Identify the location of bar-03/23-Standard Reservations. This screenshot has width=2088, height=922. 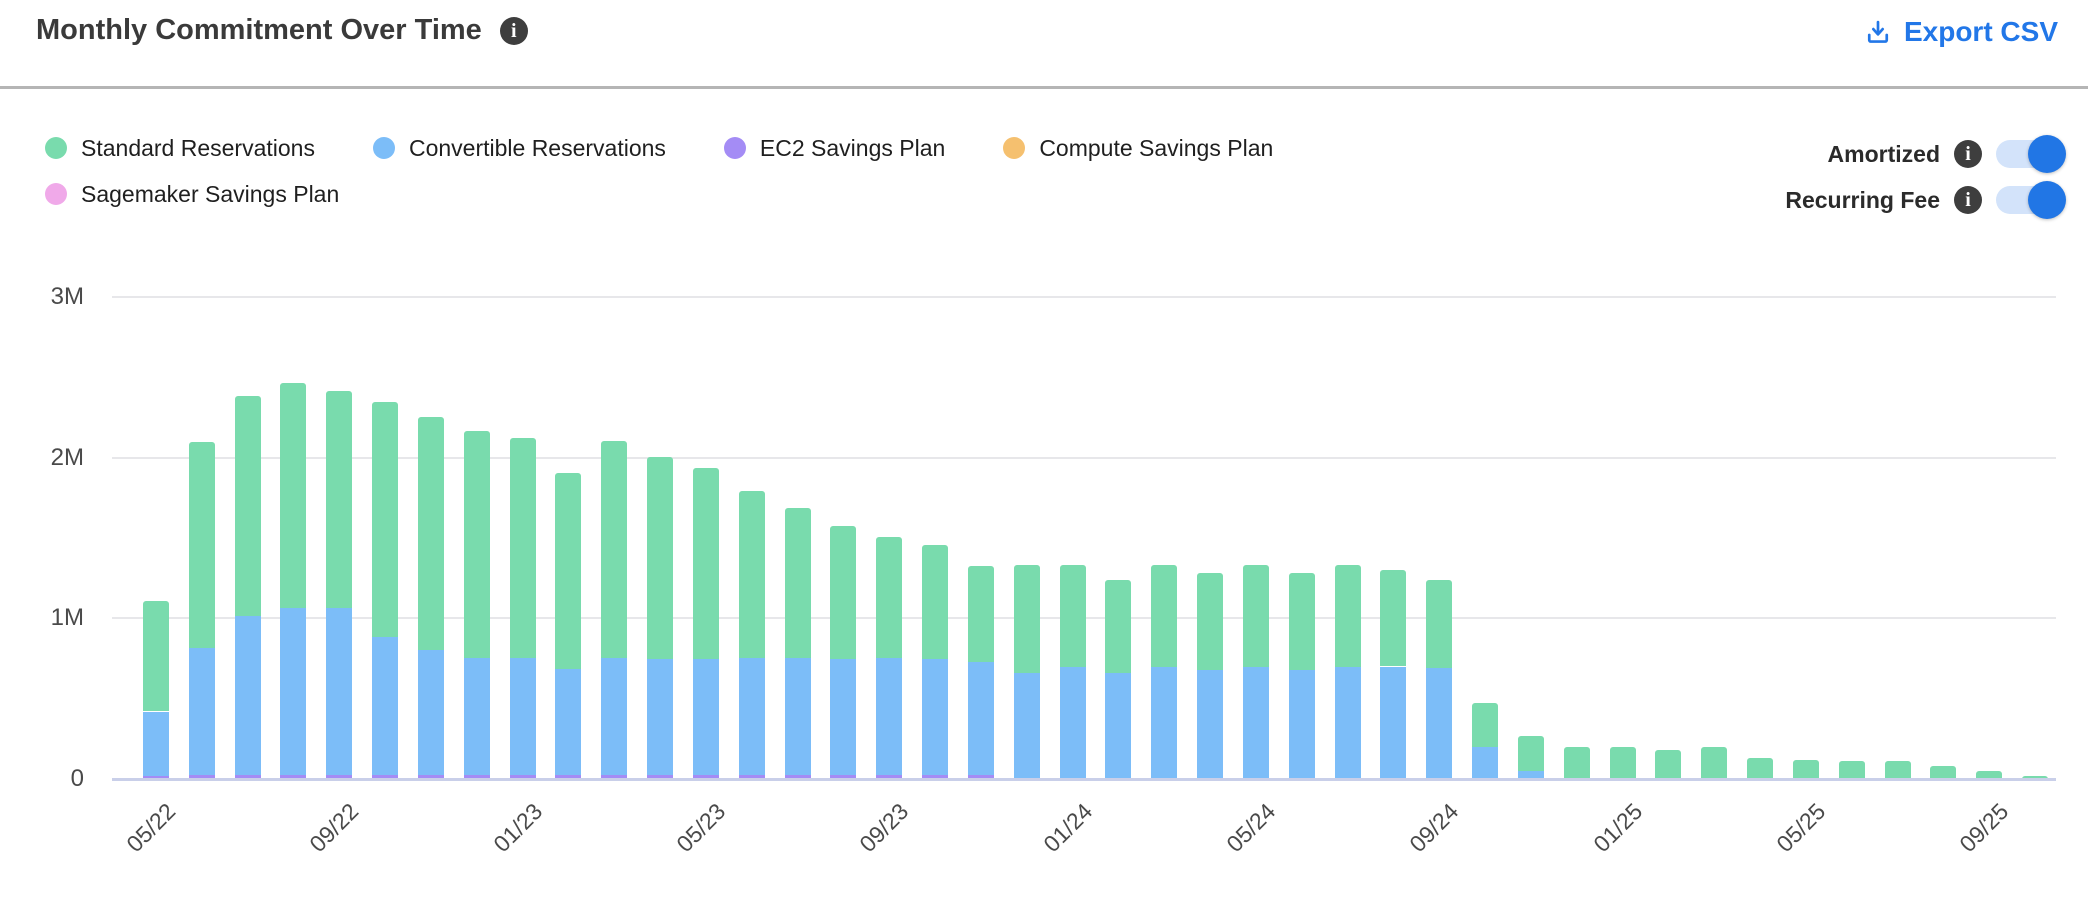
(614, 549).